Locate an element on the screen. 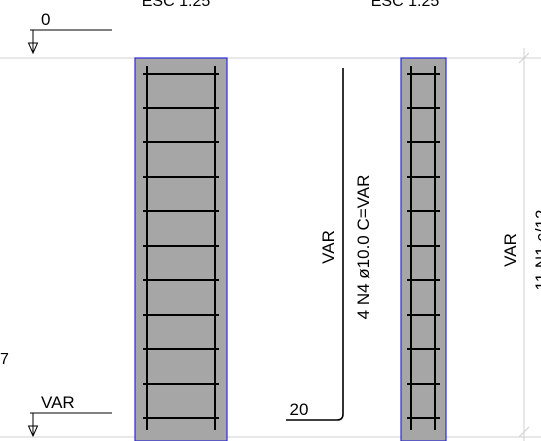 The image size is (541, 441). bent-bar-shape is located at coordinates (315, 244).